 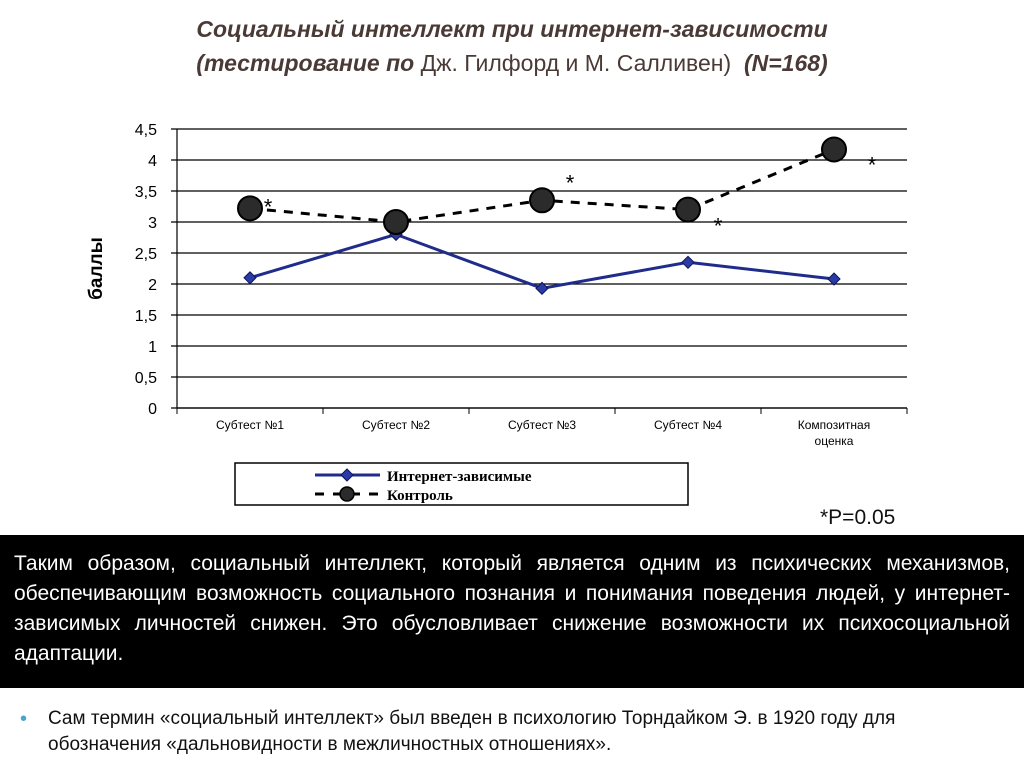 What do you see at coordinates (146, 130) in the screenshot?
I see `y-tick-label: 4,5` at bounding box center [146, 130].